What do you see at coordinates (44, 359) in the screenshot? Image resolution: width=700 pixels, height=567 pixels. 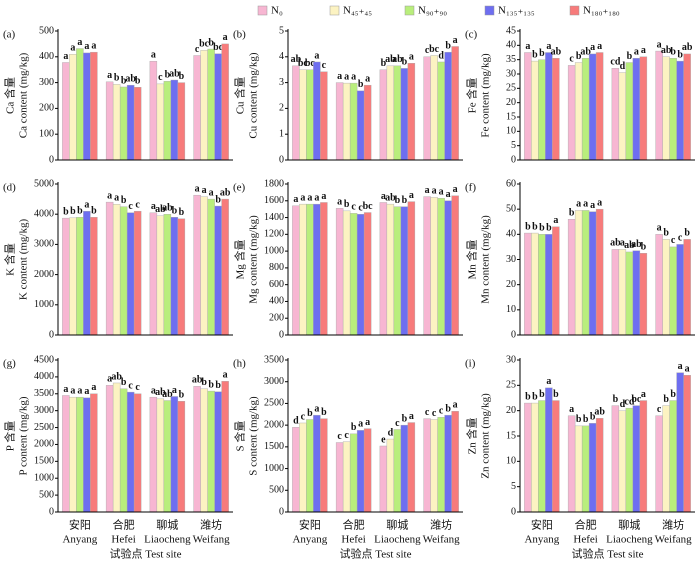 I see `y-tick-label: 4500` at bounding box center [44, 359].